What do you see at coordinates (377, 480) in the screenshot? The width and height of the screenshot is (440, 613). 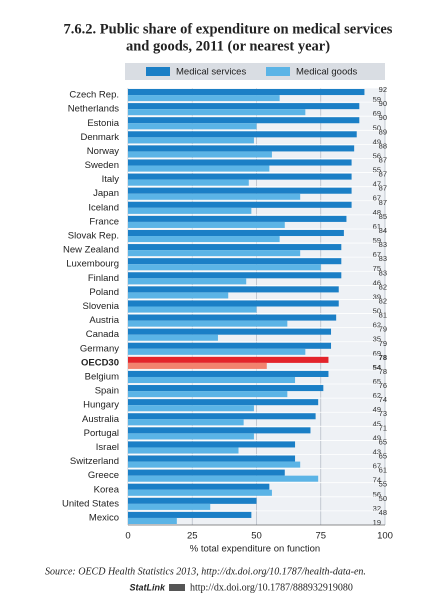 I see `value-label: 74` at bounding box center [377, 480].